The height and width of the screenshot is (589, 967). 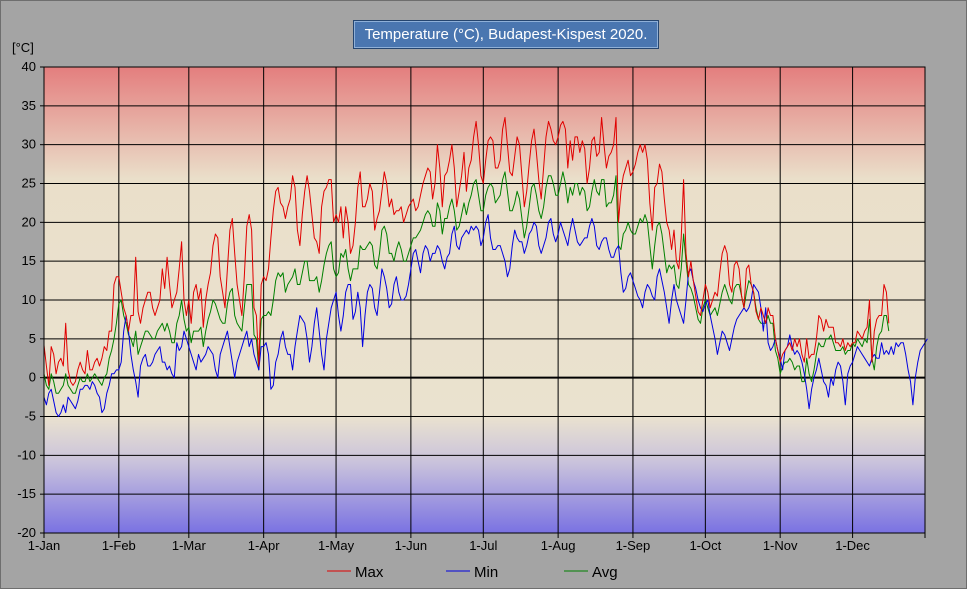 I want to click on y-tick-label: 40, so click(x=29, y=66).